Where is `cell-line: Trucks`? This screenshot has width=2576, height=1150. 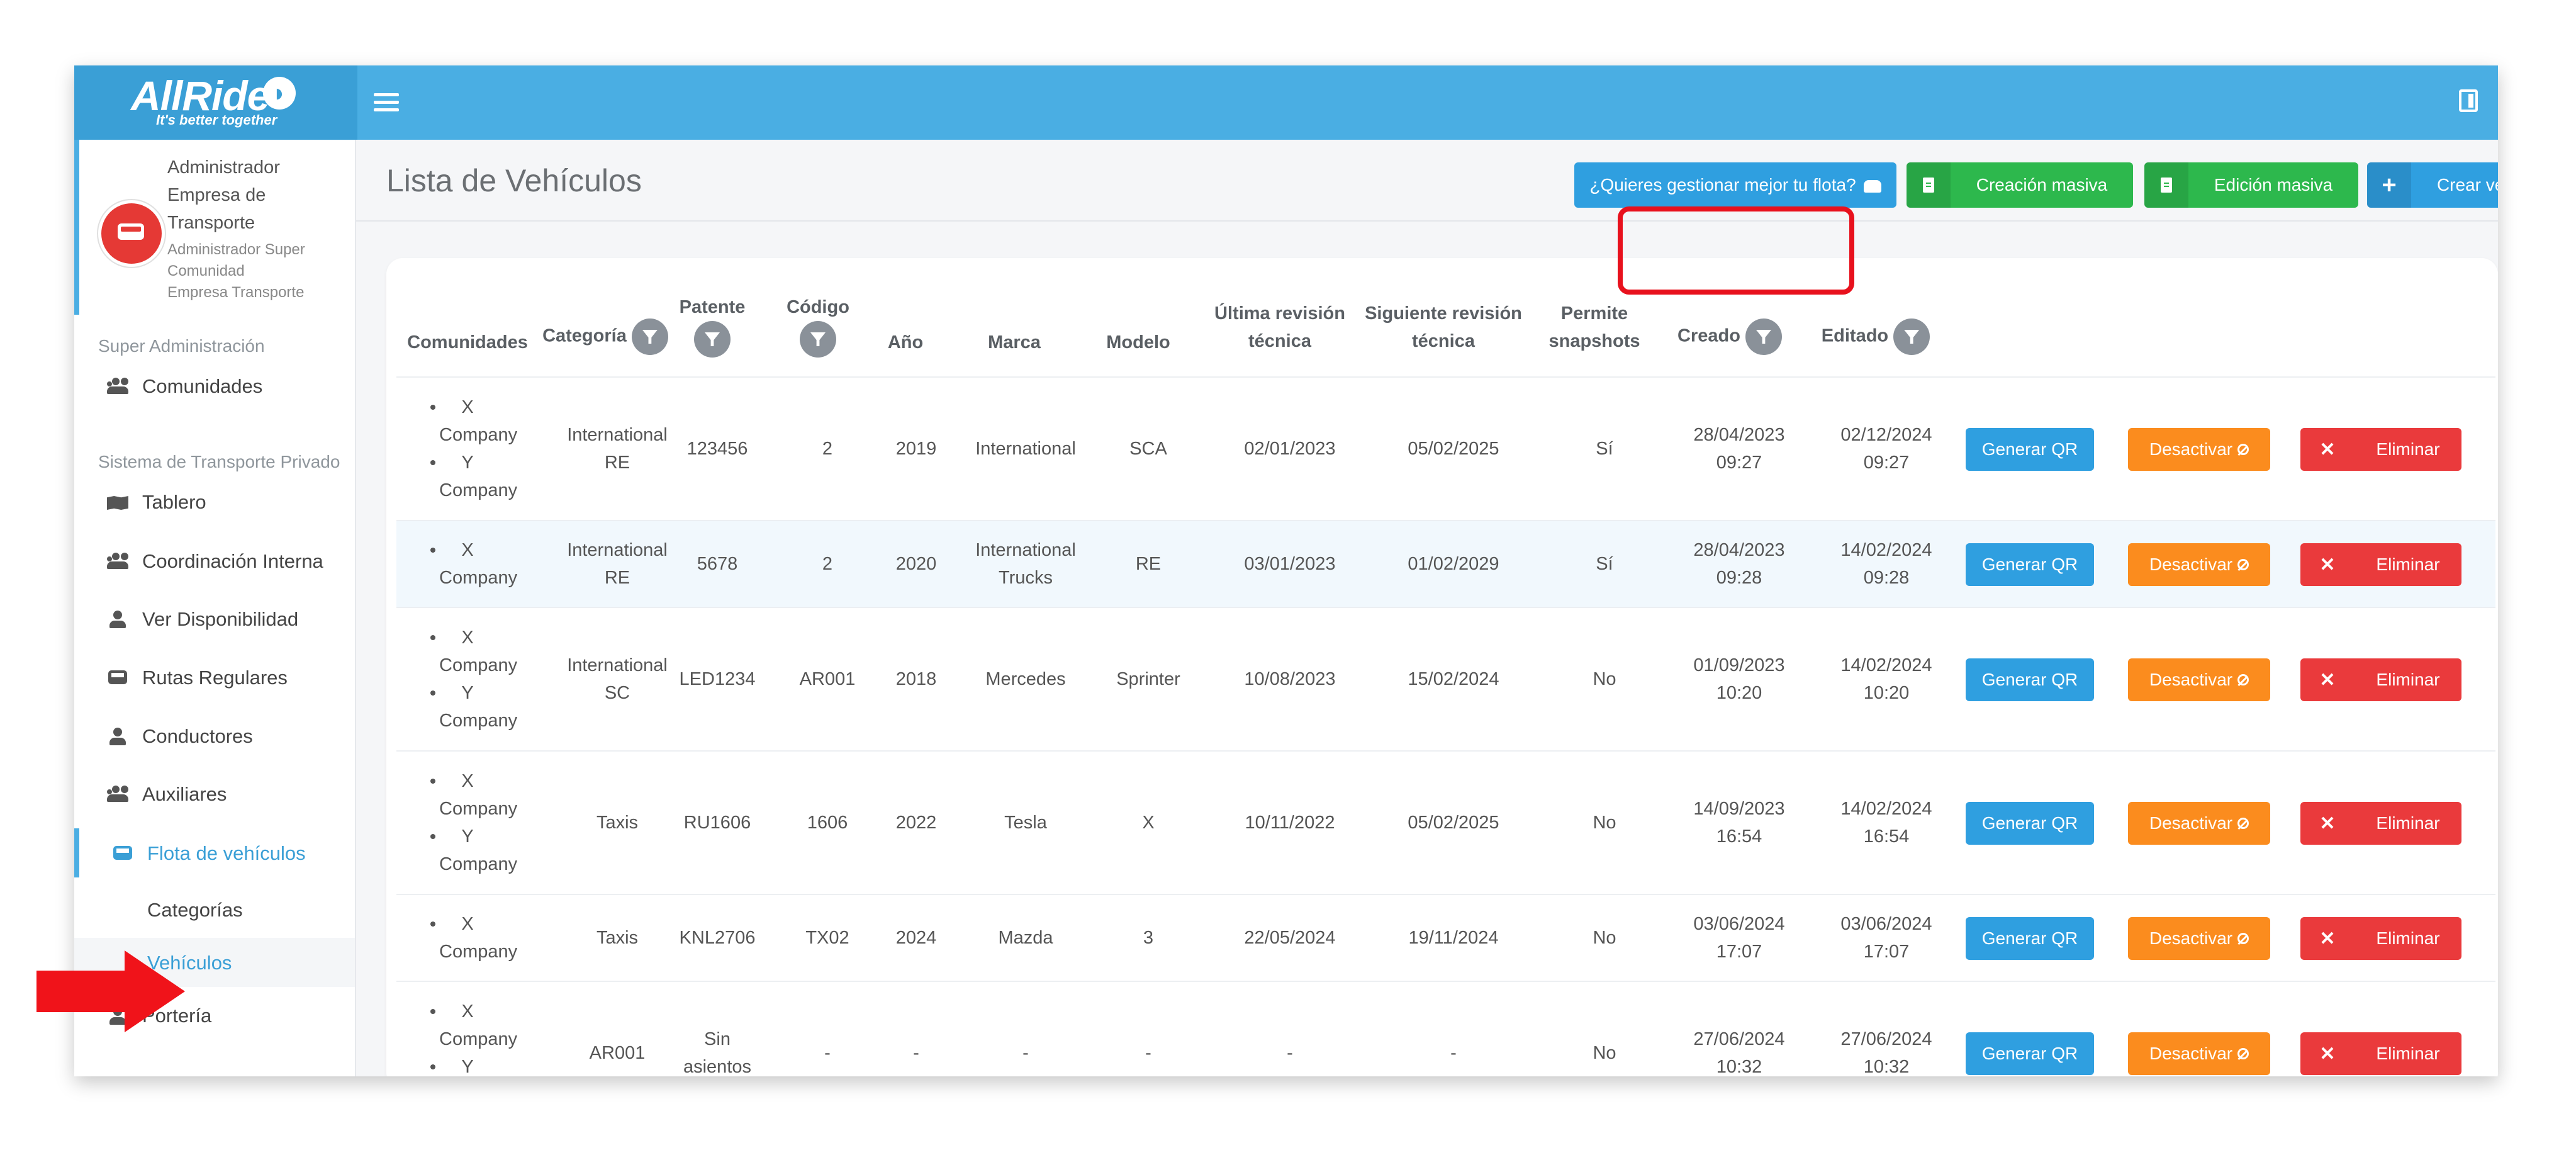
cell-line: Trucks is located at coordinates (1026, 578).